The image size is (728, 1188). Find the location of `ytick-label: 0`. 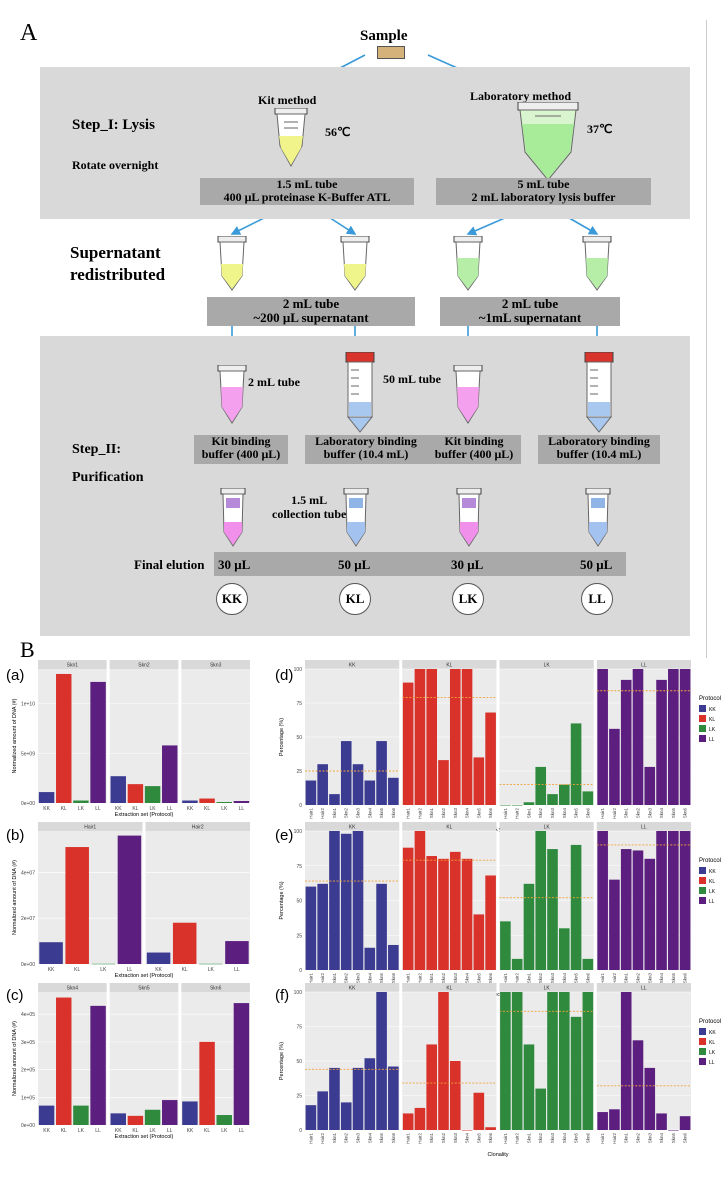

ytick-label: 0 is located at coordinates (300, 971).